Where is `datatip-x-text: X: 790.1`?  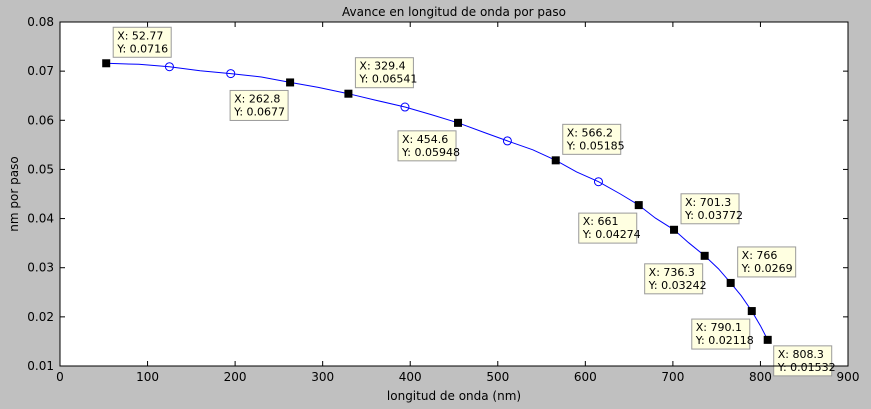
datatip-x-text: X: 790.1 is located at coordinates (719, 327).